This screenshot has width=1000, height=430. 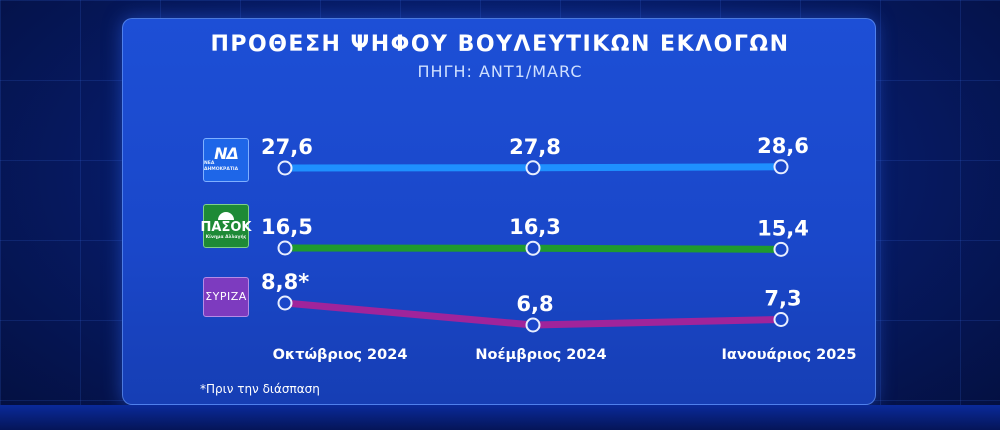 I want to click on data-label: 15,4, so click(x=783, y=228).